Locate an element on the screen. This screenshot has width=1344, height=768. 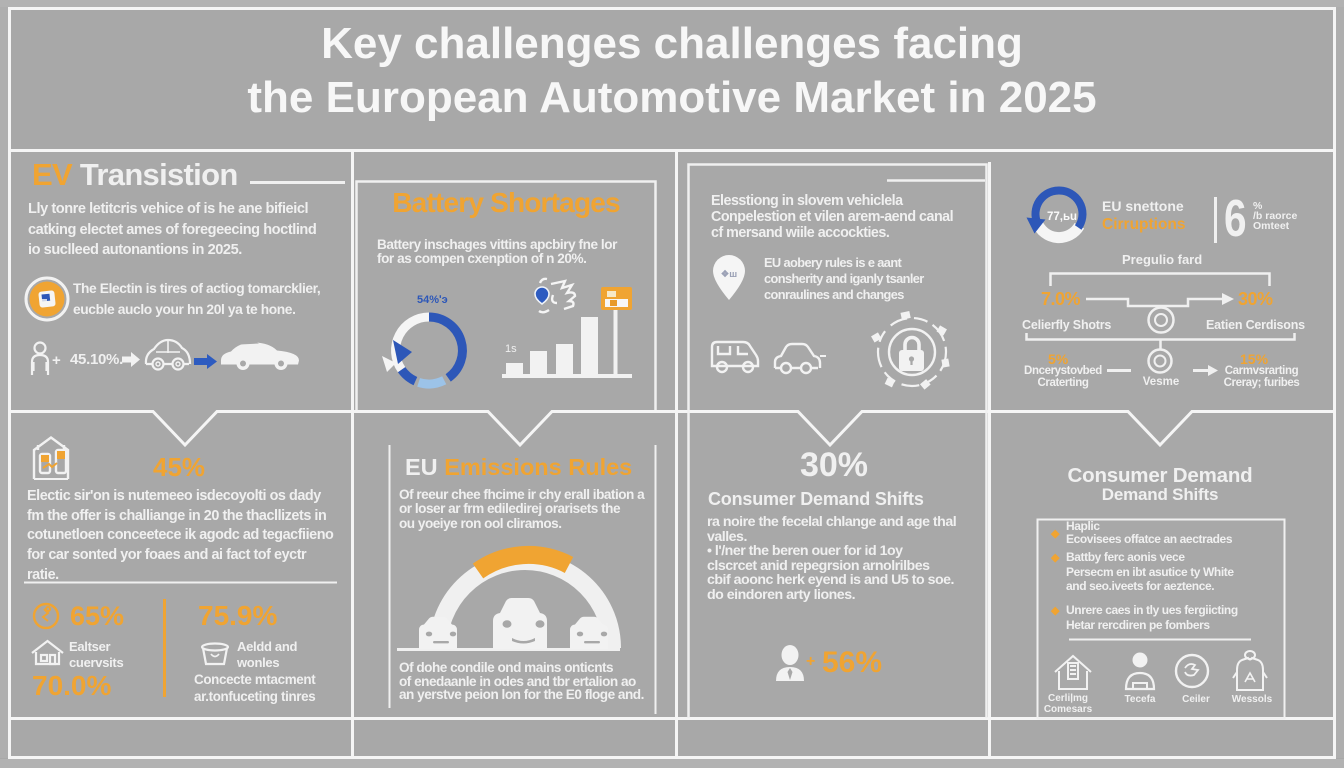
svg-text: ❖ш is located at coordinates (729, 274).